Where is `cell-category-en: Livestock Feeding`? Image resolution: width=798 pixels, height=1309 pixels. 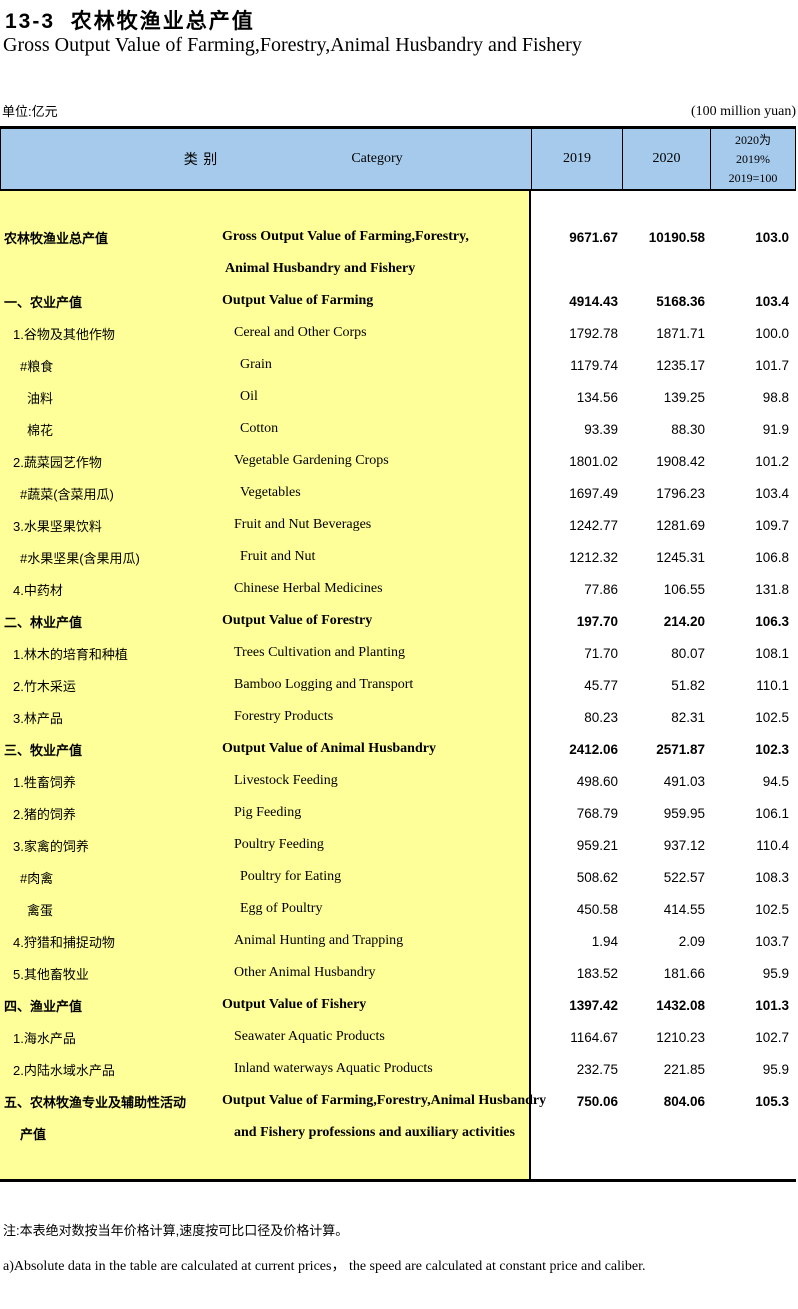
cell-category-en: Livestock Feeding is located at coordinates (286, 780).